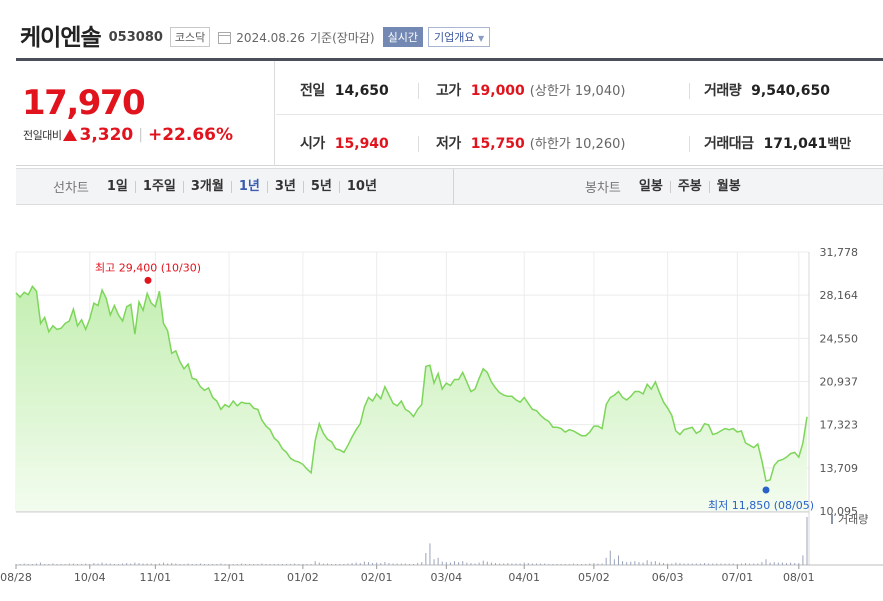 The height and width of the screenshot is (601, 883). I want to click on volume-legend-swatch, so click(832, 519).